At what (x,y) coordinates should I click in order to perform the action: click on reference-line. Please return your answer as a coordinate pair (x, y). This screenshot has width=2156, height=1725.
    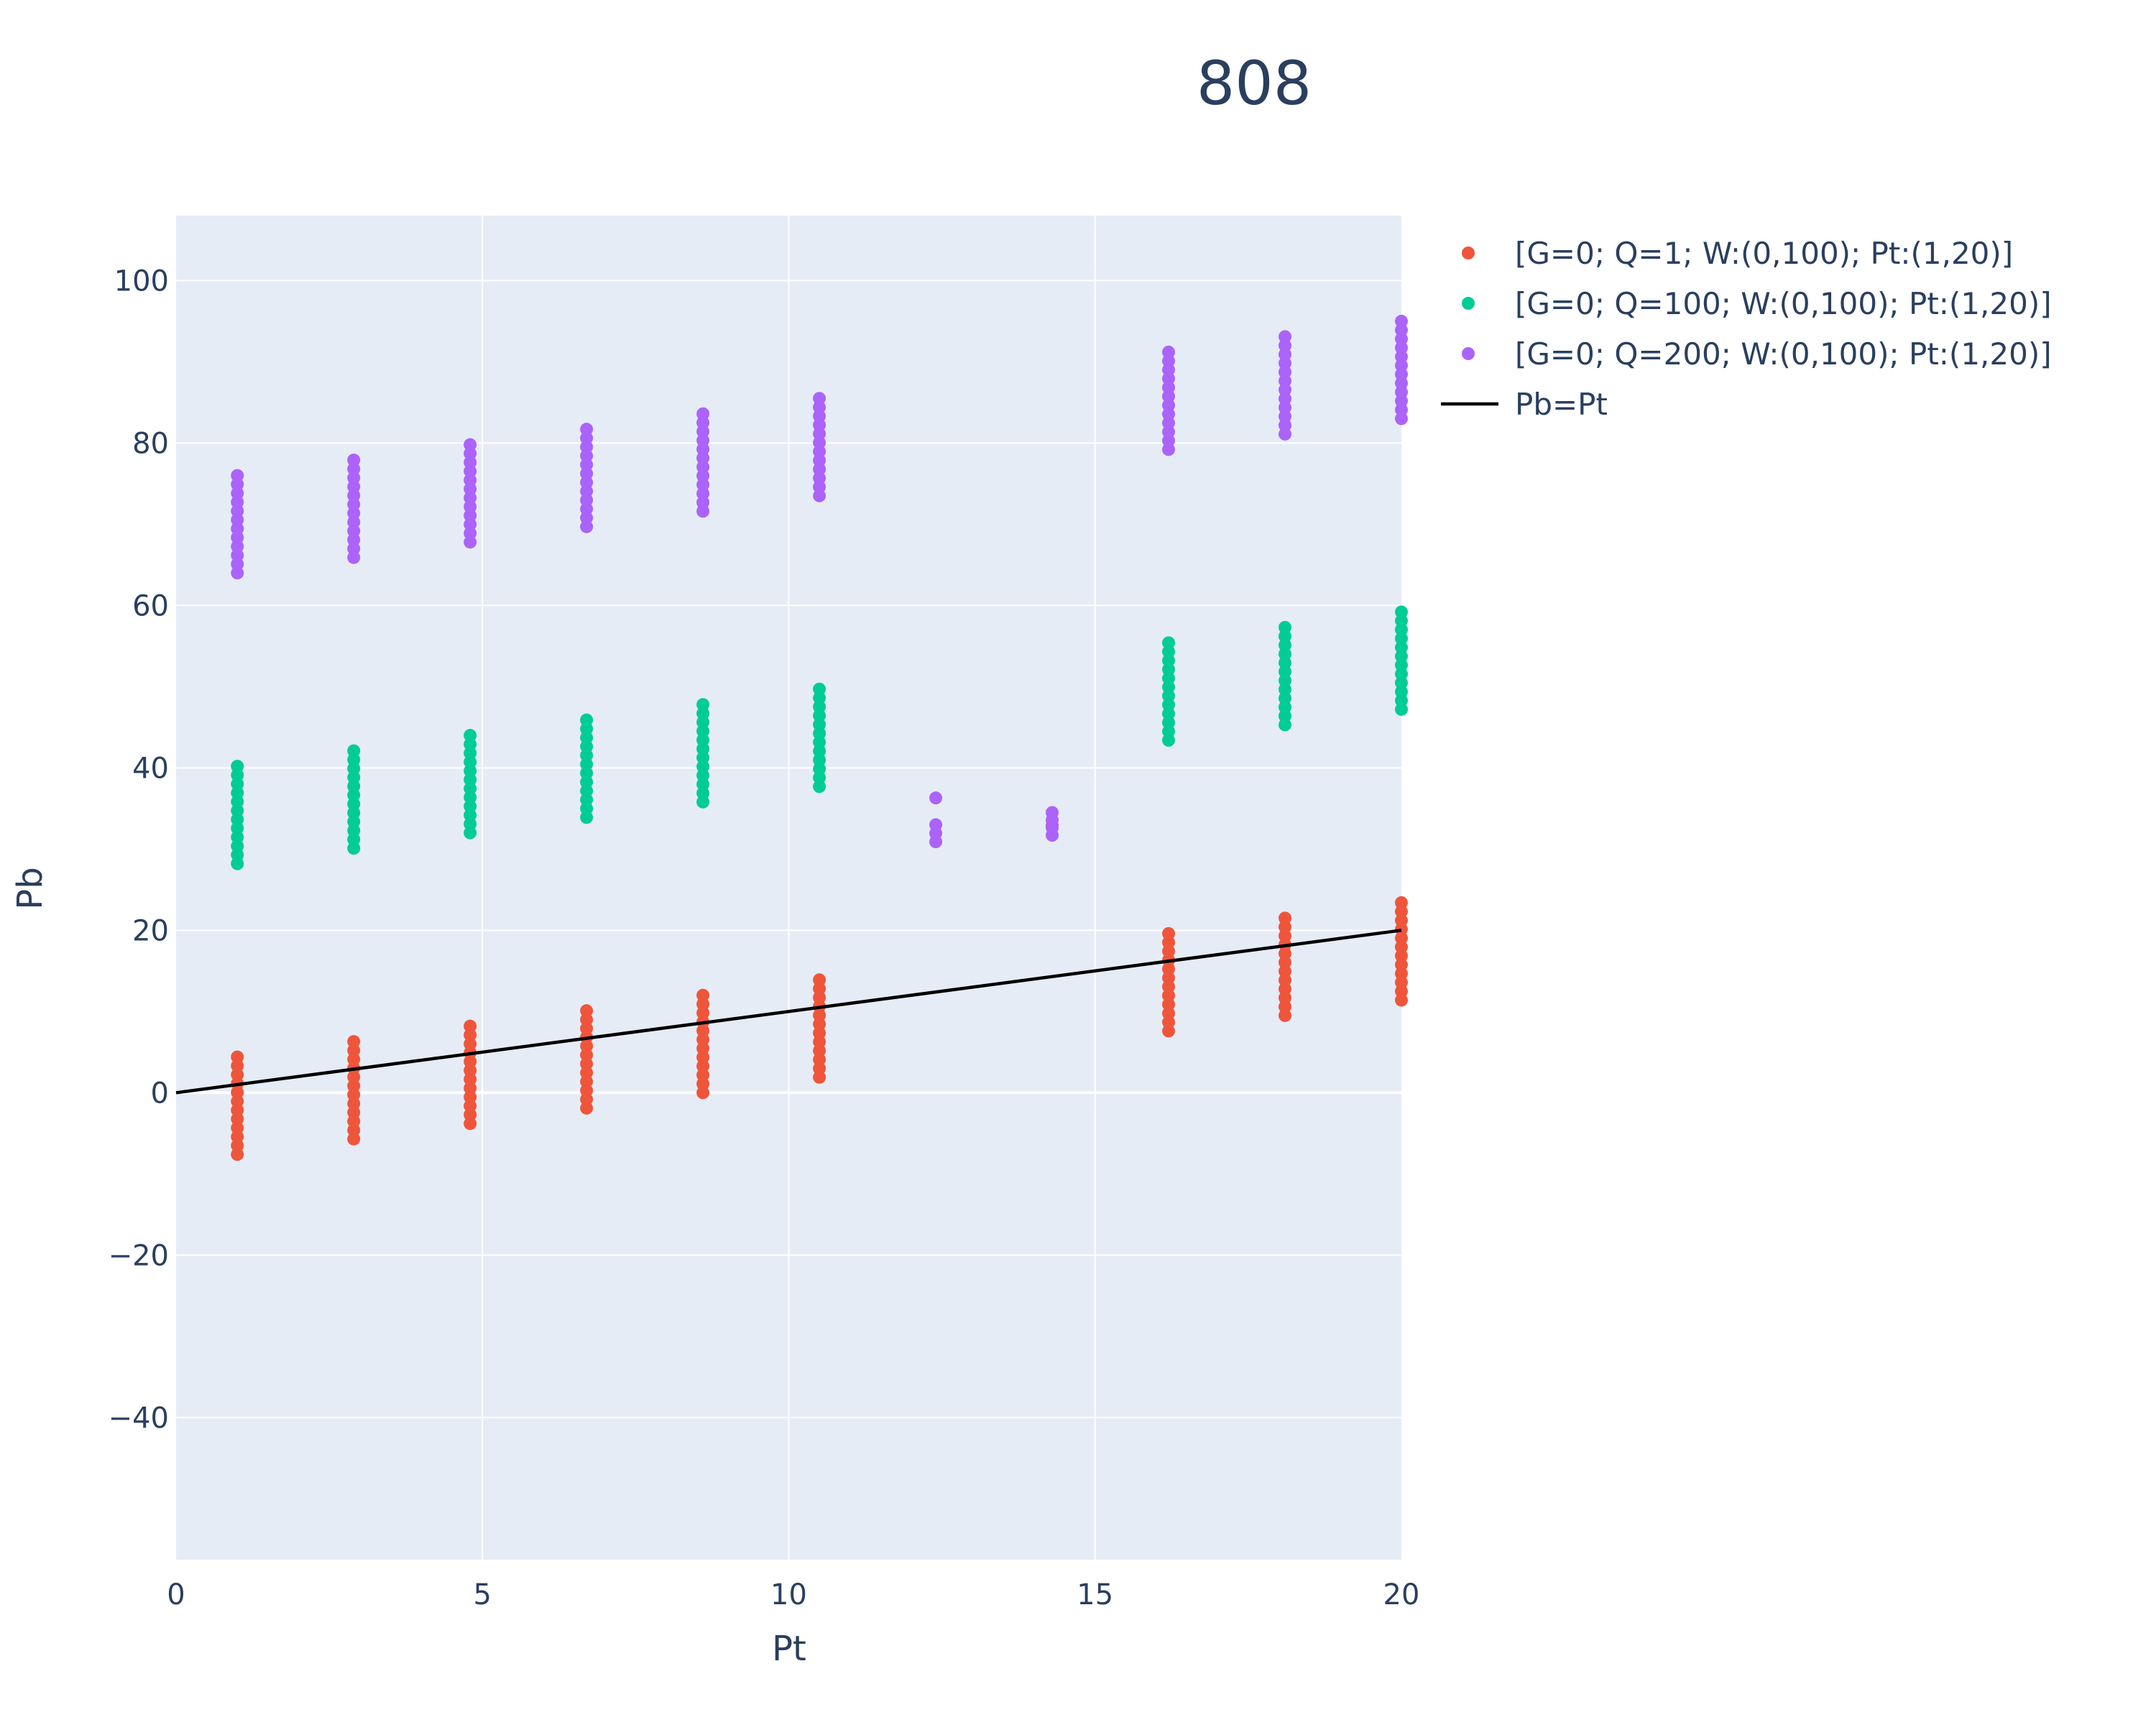
    Looking at the image, I should click on (788, 1012).